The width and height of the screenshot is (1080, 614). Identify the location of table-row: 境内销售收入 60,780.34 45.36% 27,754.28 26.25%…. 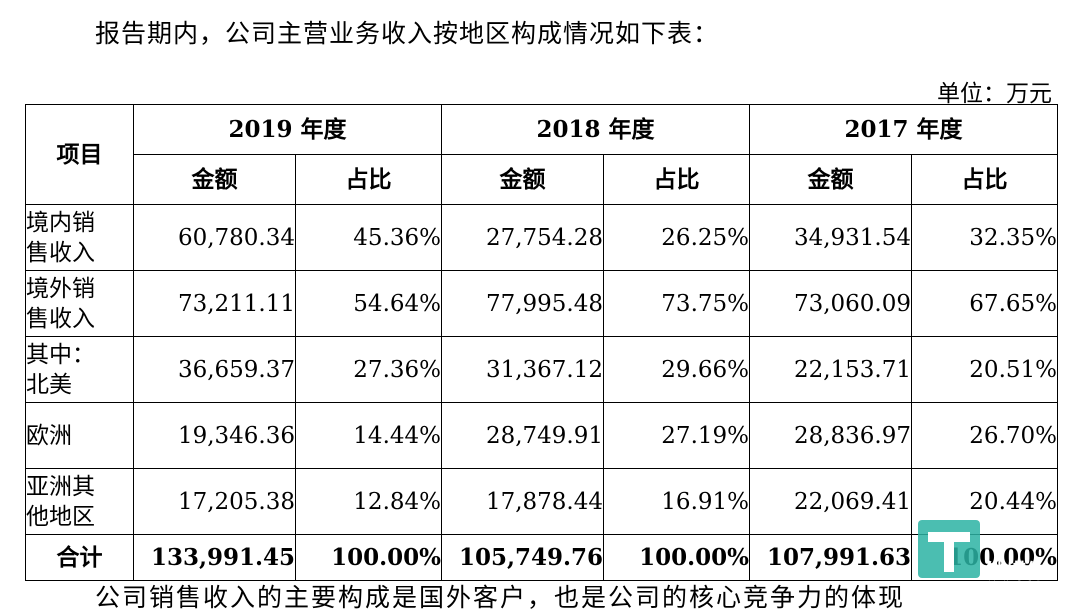
(541, 237).